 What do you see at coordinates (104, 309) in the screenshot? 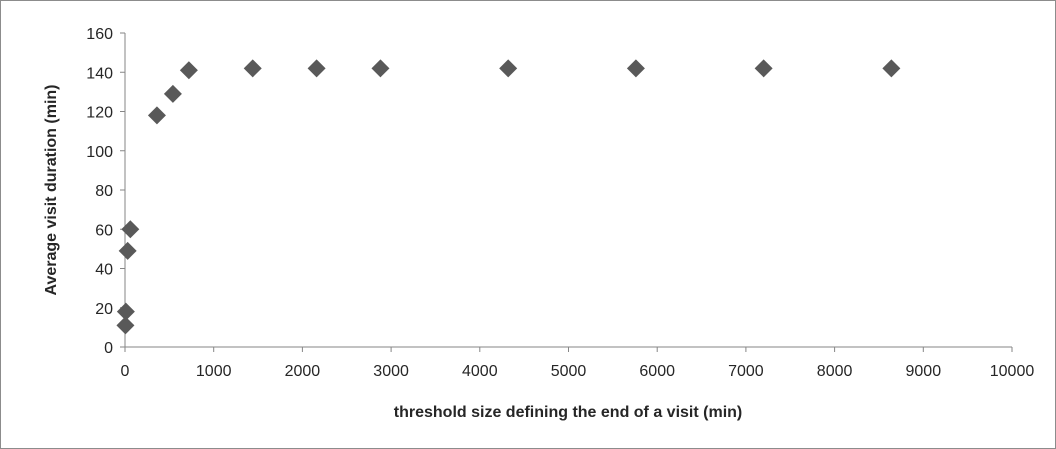
I see `y-tick-label: 20` at bounding box center [104, 309].